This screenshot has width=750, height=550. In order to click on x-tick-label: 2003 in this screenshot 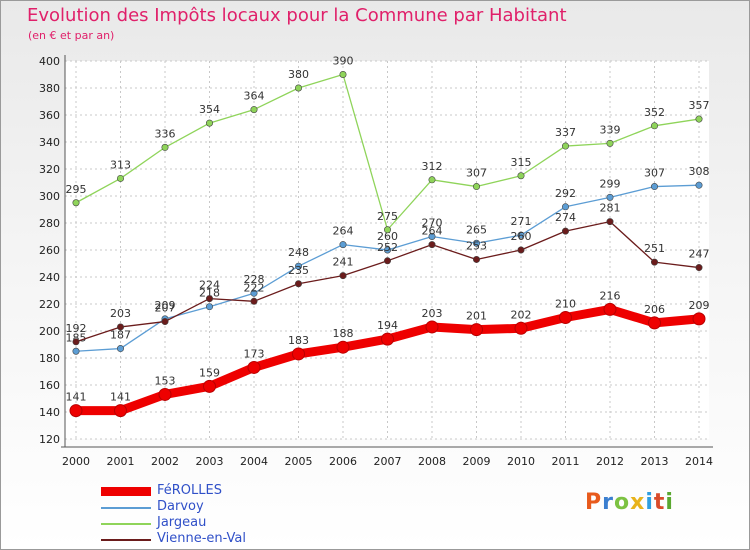, I will do `click(210, 461)`.